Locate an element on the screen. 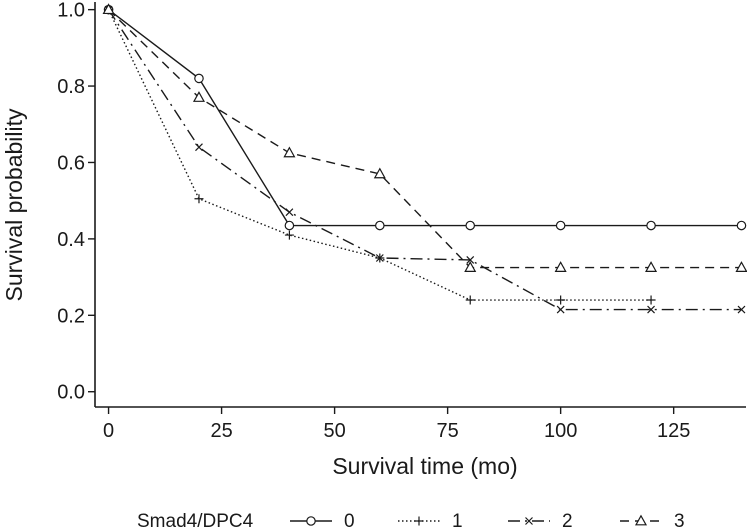 The image size is (747, 531). y-tick-label: 1.0 is located at coordinates (71, 11).